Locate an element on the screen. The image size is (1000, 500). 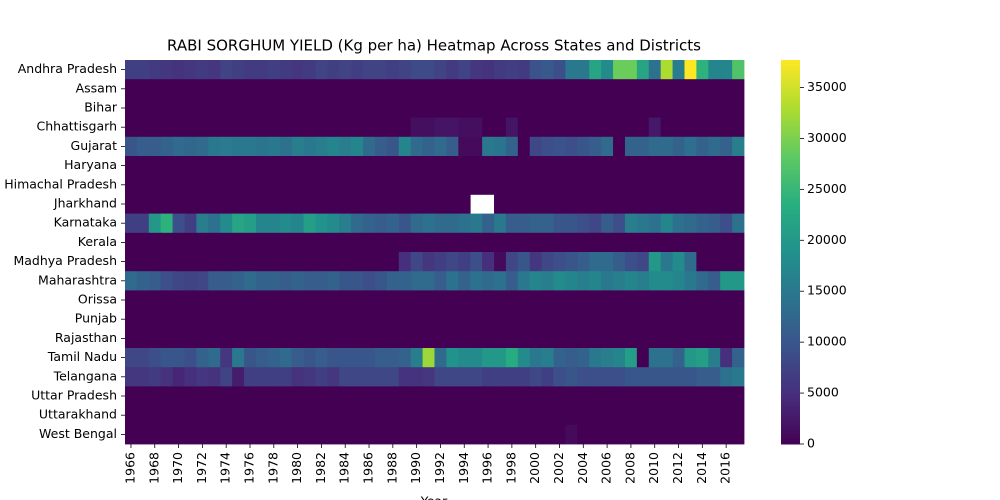
x-tick-label: 2002 is located at coordinates (558, 468).